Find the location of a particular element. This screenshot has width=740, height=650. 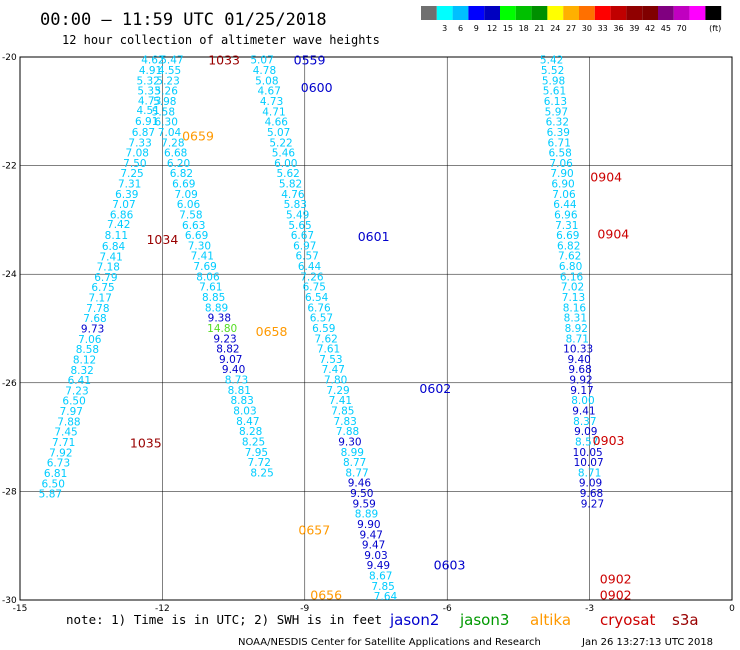

wave-height-value: 14.80 is located at coordinates (222, 329).